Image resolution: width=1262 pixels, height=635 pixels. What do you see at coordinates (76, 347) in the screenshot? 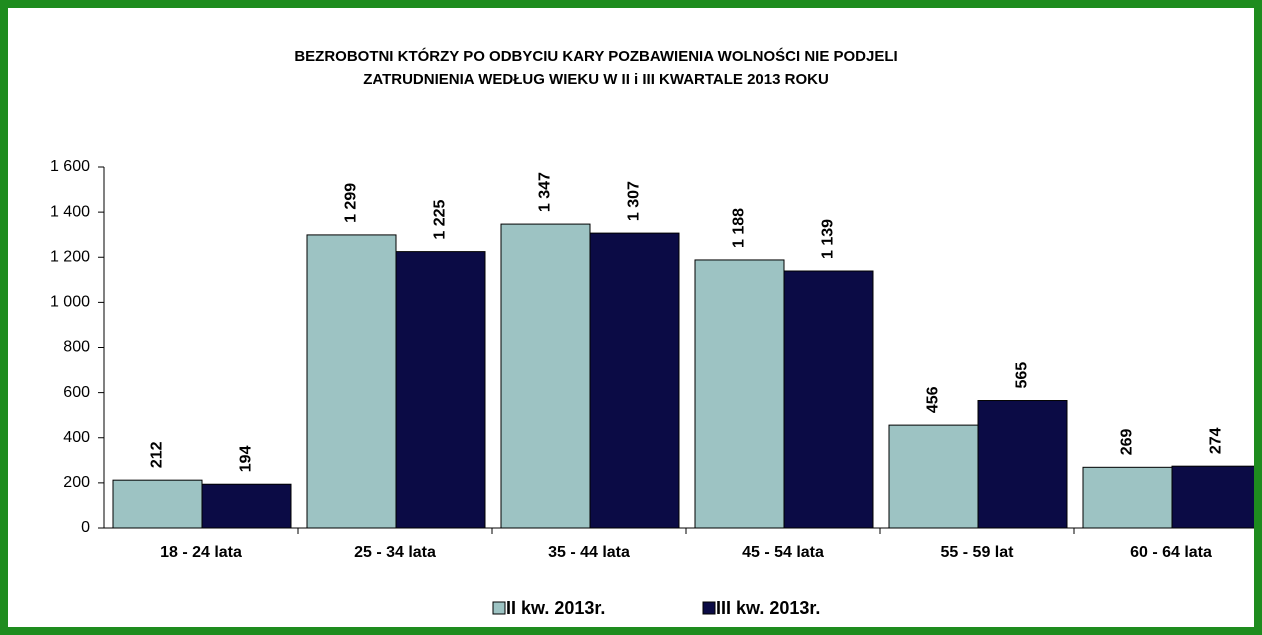
I see `y-tick-label: 800` at bounding box center [76, 347].